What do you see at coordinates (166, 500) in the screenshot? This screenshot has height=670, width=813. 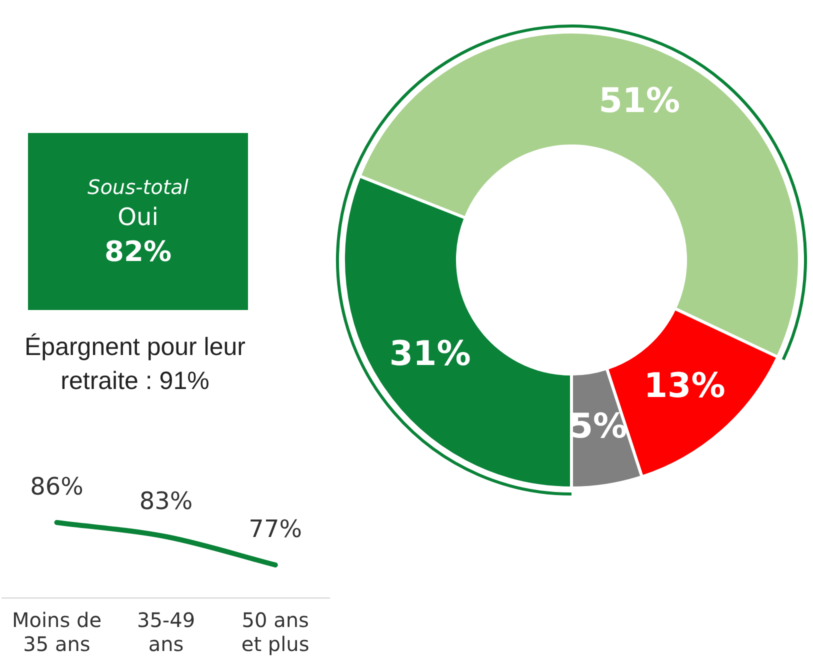 I see `data-label: 83%` at bounding box center [166, 500].